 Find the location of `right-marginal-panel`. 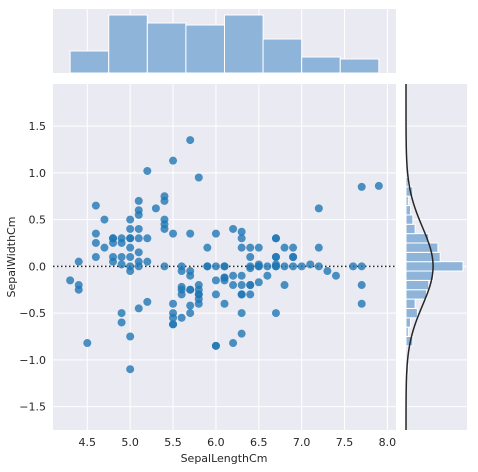

right-marginal-panel is located at coordinates (436, 257).